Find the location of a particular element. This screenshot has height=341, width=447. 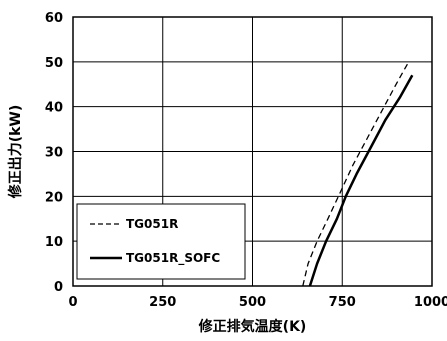

y-axis-title: 修正出力(kW) is located at coordinates (15, 152).